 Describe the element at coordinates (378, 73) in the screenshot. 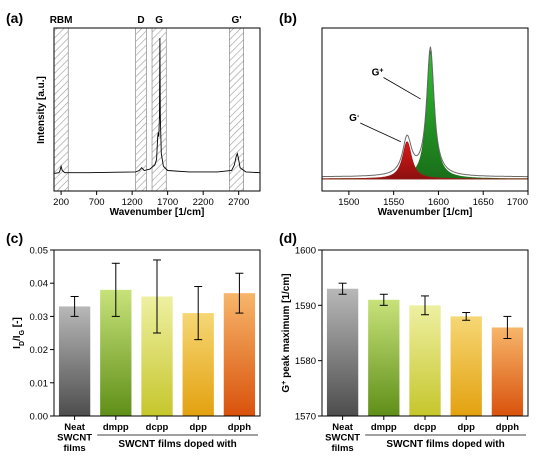

I see `peak-annotation-0: G+` at that location.